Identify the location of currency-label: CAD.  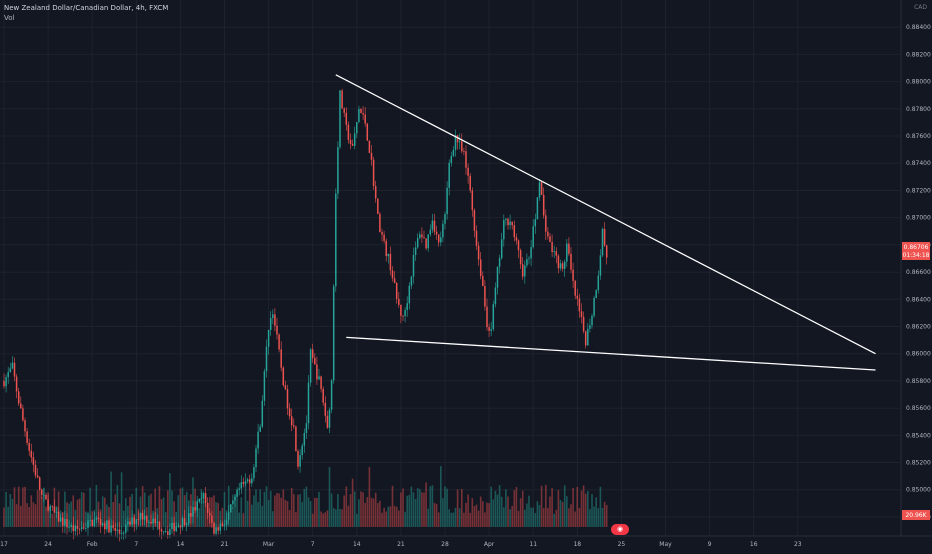
(920, 7).